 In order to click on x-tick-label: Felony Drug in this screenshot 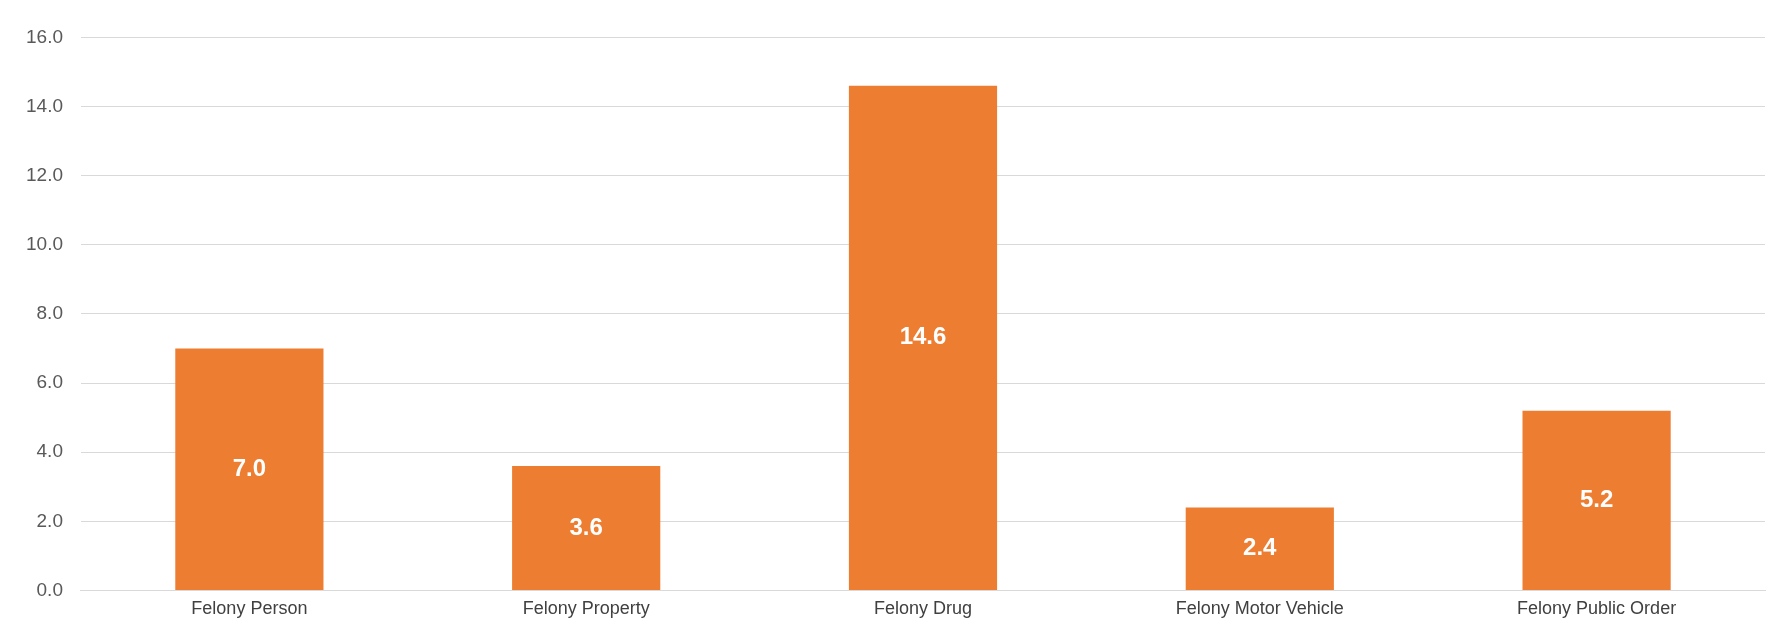, I will do `click(923, 608)`.